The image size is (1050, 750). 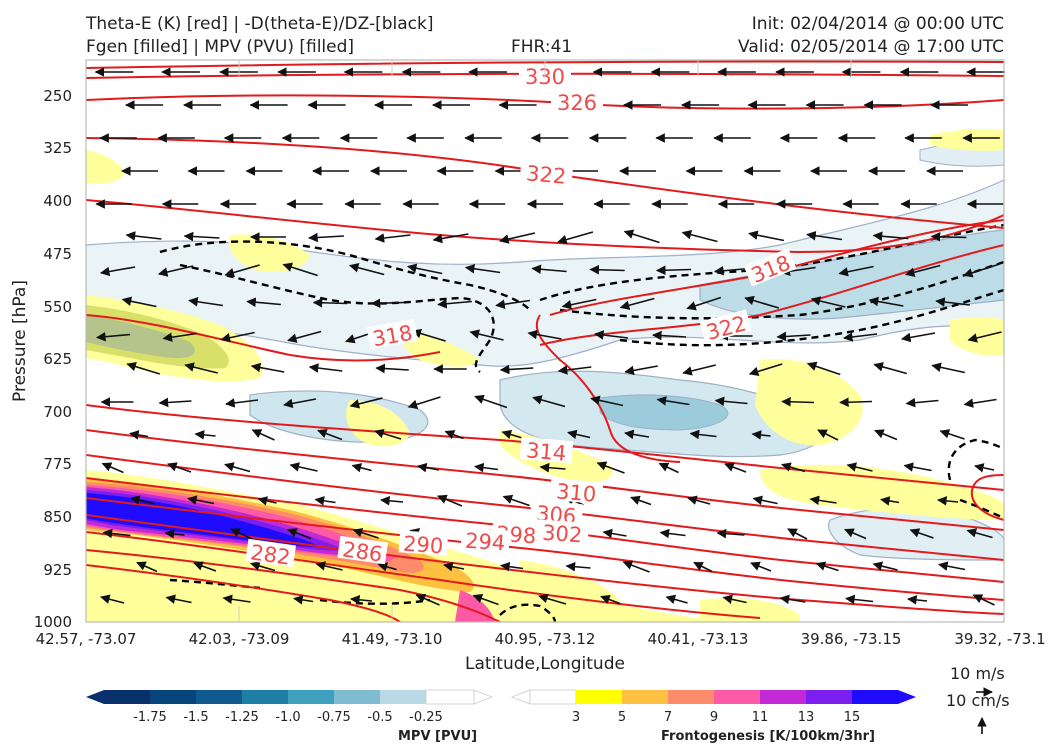 What do you see at coordinates (545, 664) in the screenshot?
I see `x-axis-label: Latitude,Longitude` at bounding box center [545, 664].